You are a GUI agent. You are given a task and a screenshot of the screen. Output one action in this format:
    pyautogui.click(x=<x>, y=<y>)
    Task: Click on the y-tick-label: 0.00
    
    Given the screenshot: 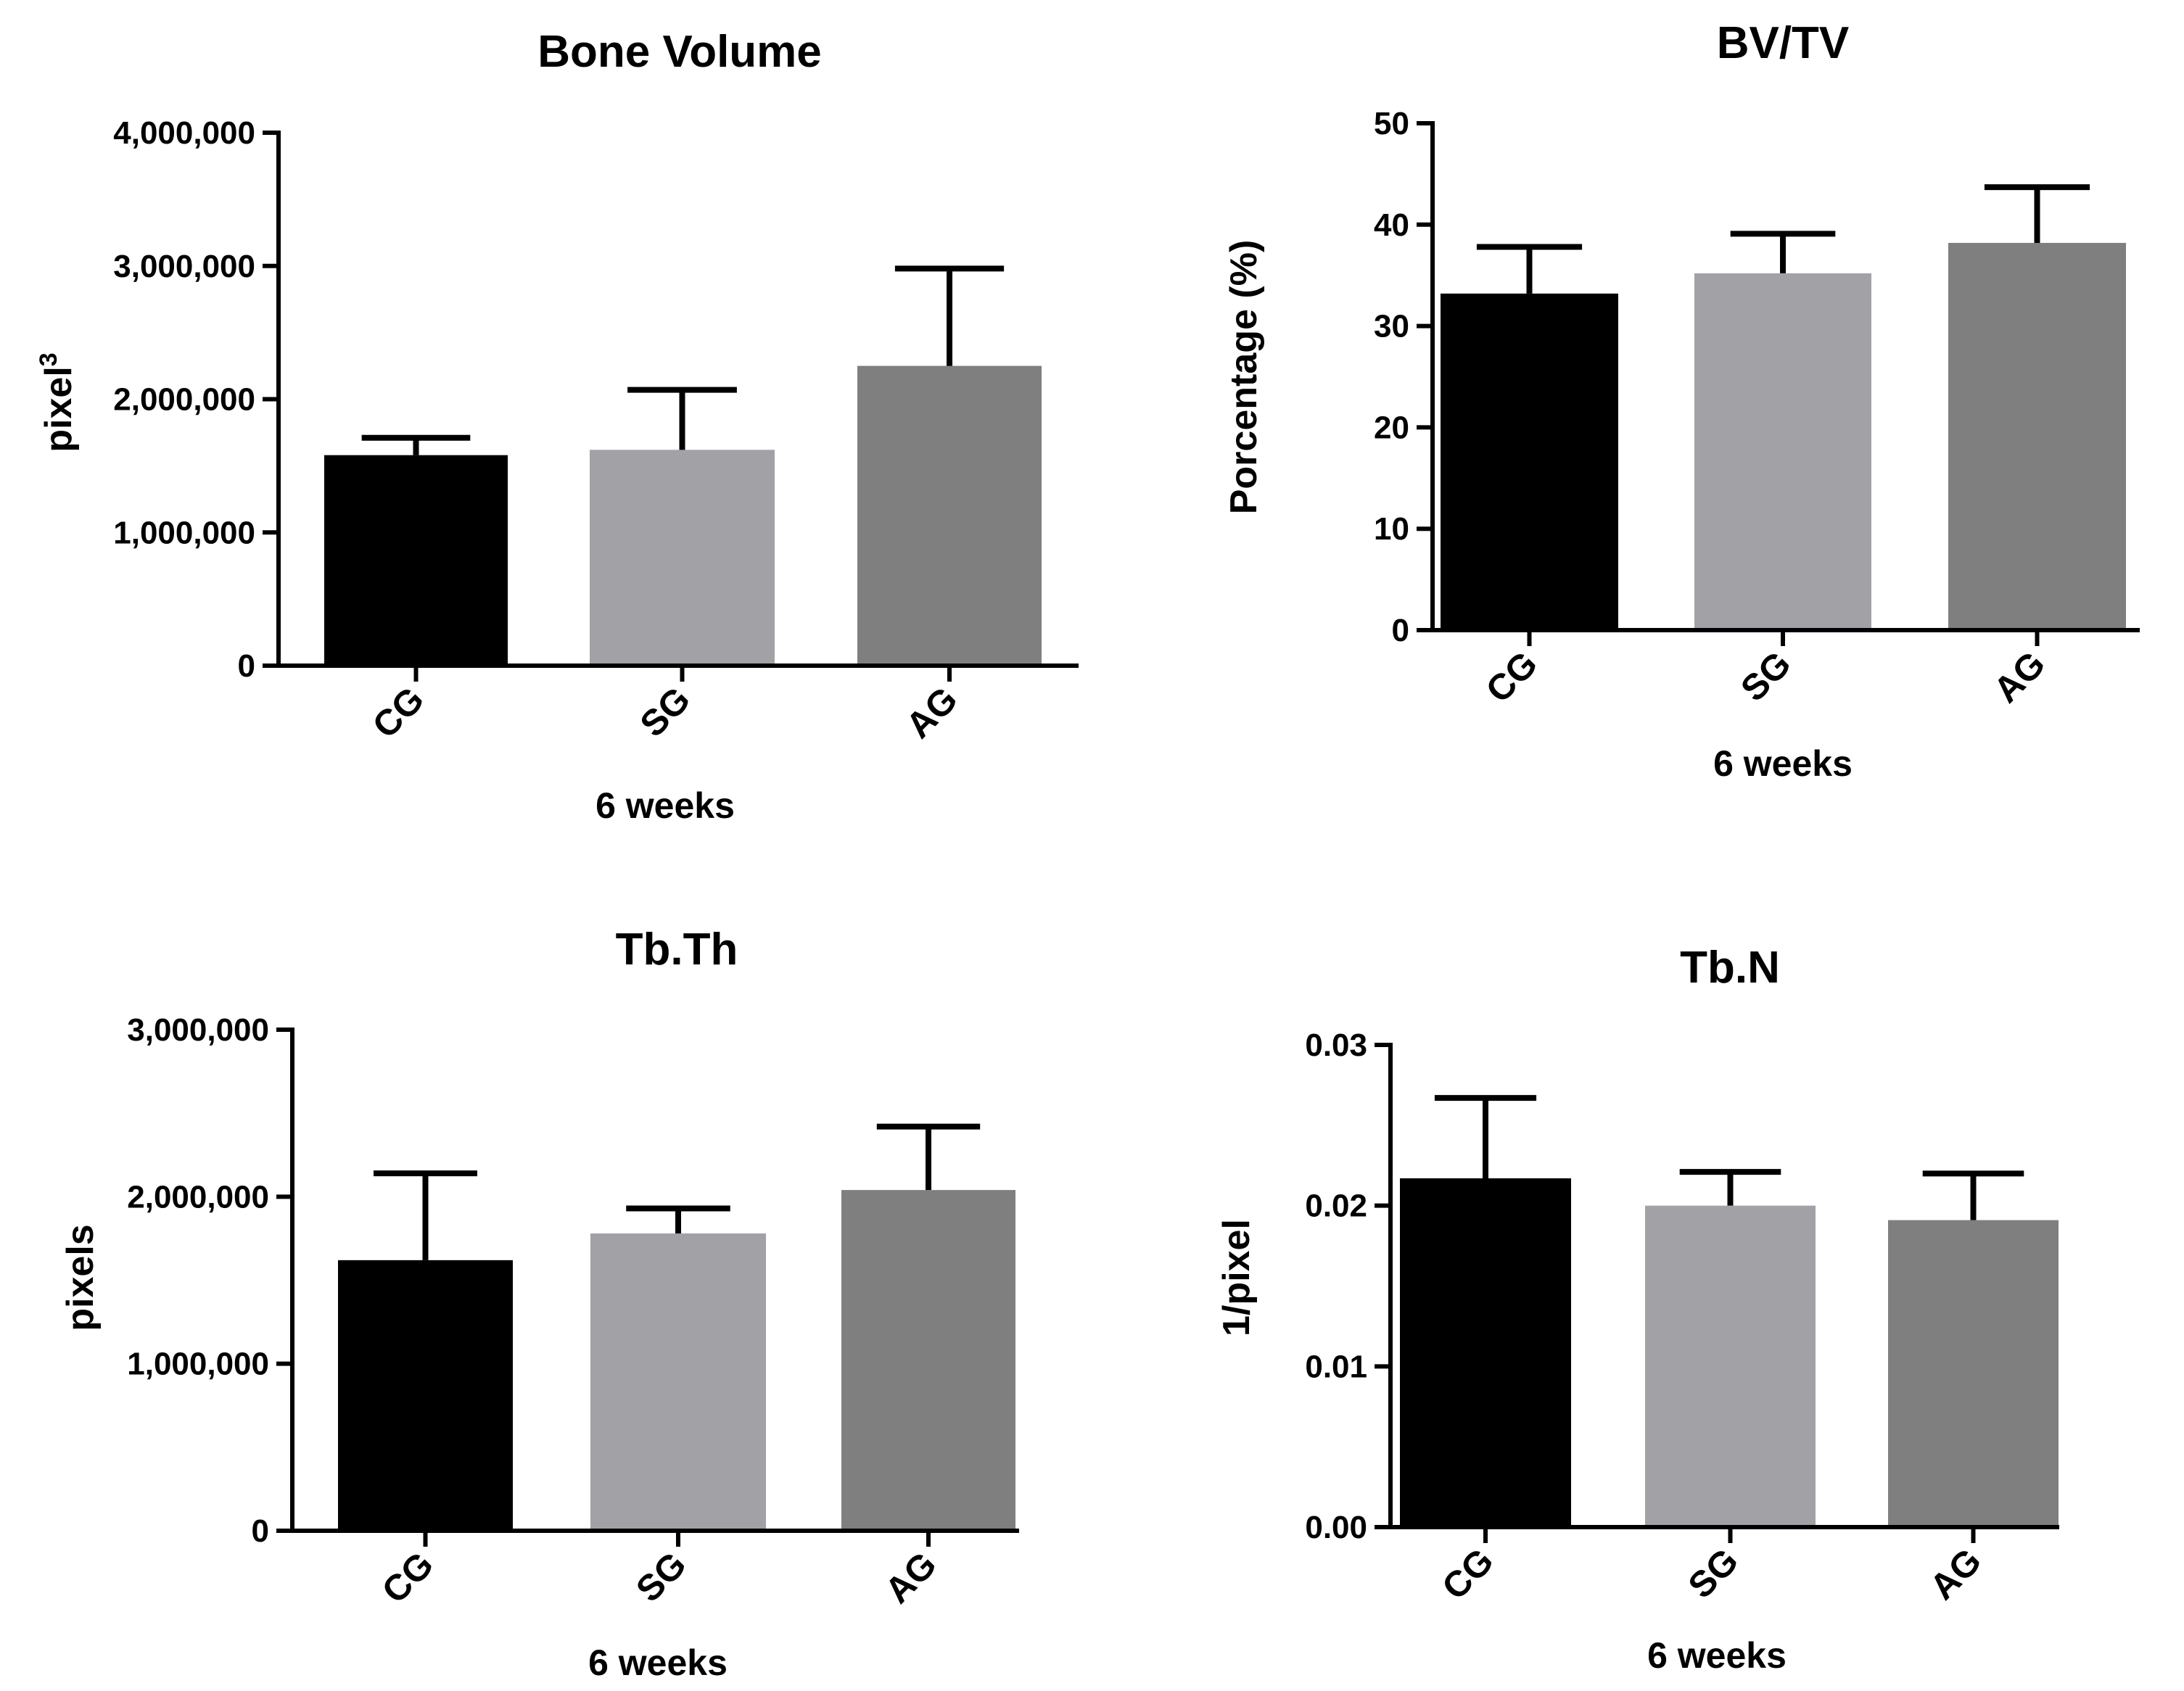 What is the action you would take?
    pyautogui.click(x=1336, y=1527)
    